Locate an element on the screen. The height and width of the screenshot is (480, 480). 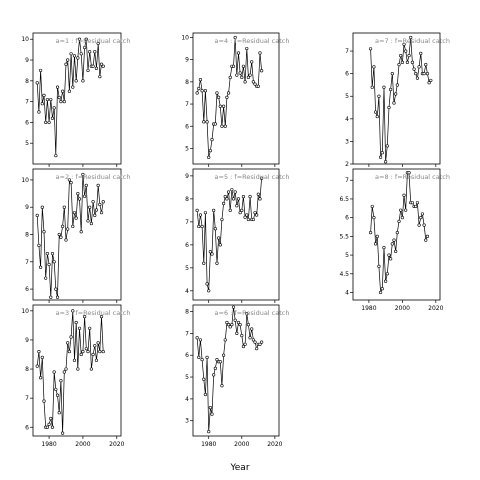
panel-title: a=1 : f=Residual catch is located at coordinates (93, 41).